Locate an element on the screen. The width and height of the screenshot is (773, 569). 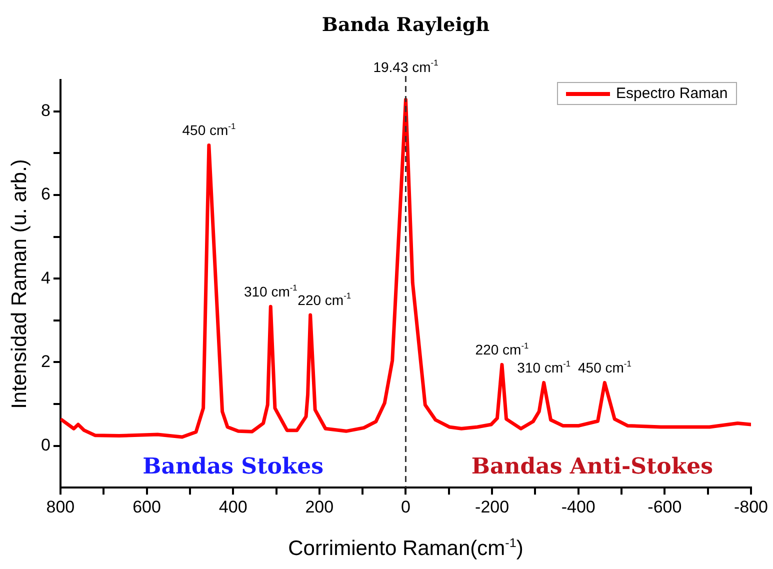
x-axis-title: Corrimiento Raman(cm$^{-1}$) is located at coordinates (406, 548).